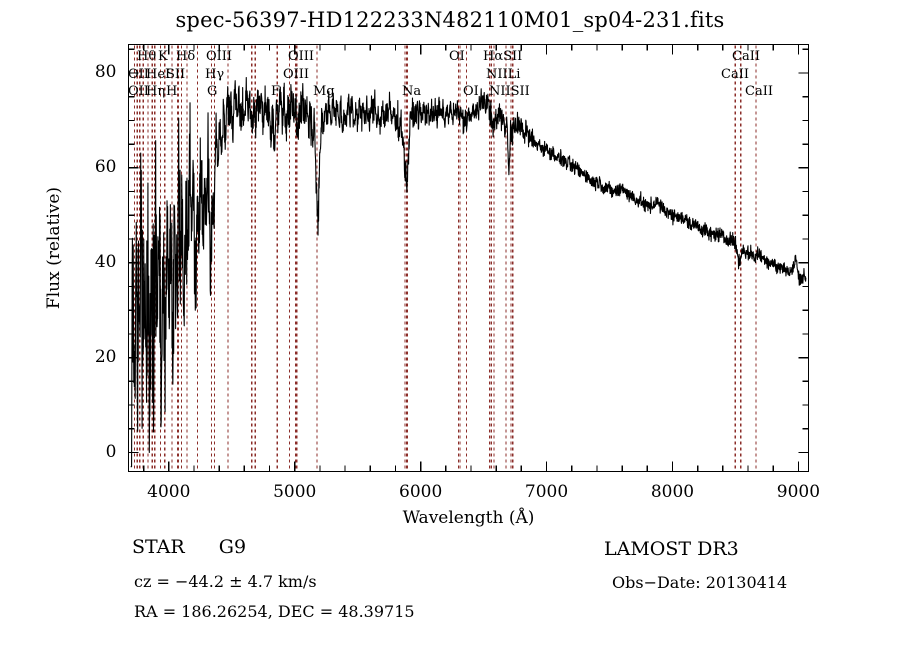 The image size is (900, 653). I want to click on object-class-label: STAR G9, so click(189, 547).